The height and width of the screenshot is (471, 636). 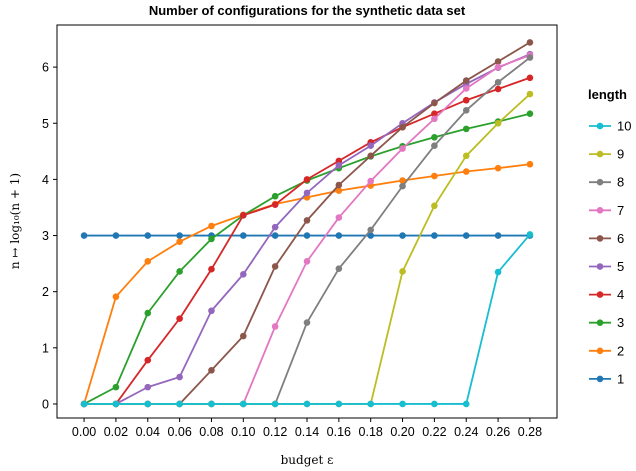 What do you see at coordinates (620, 378) in the screenshot?
I see `legend-label: 1` at bounding box center [620, 378].